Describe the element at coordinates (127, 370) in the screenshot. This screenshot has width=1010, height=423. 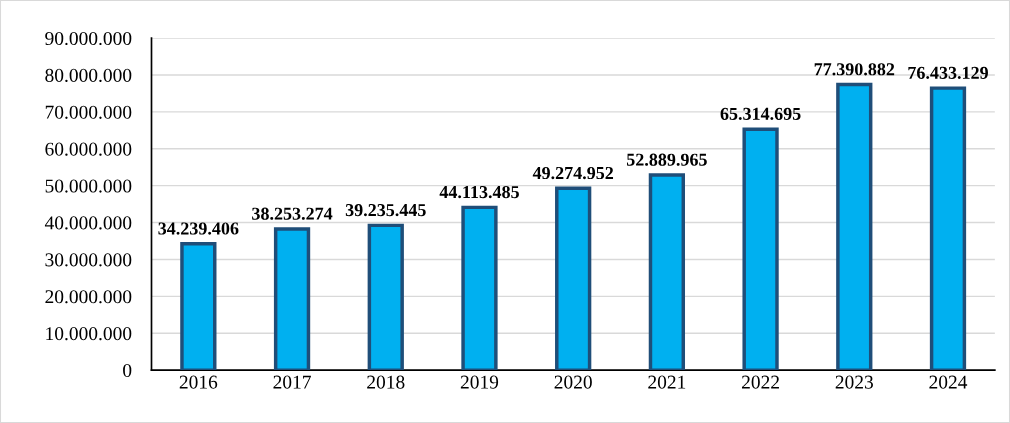
I see `y-tick-label: 0` at that location.